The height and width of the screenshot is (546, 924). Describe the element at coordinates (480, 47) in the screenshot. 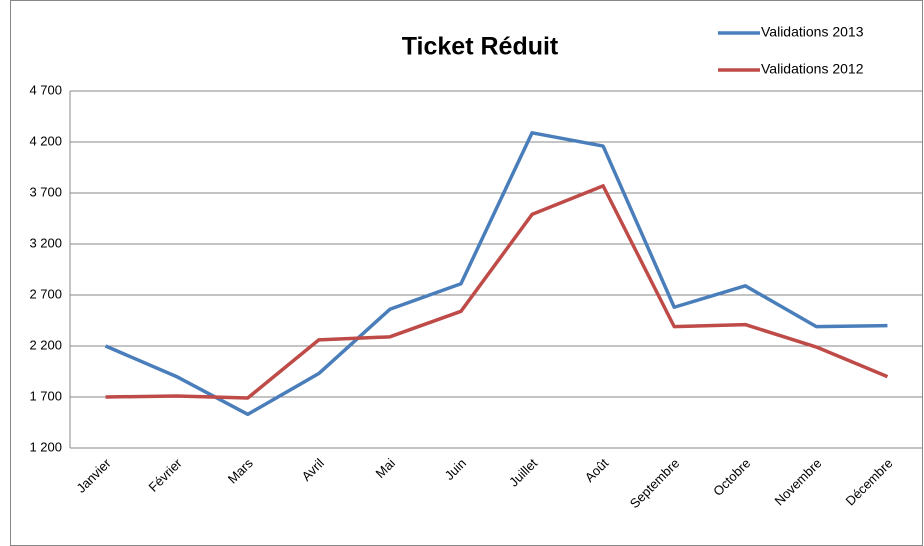

I see `chart-title: Ticket Réduit` at that location.